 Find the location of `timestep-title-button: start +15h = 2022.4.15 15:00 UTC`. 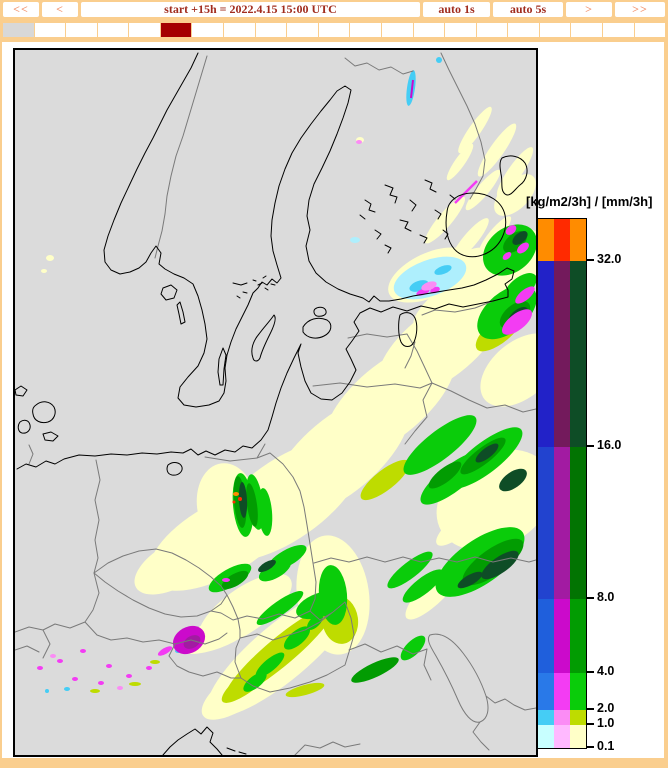

timestep-title-button: start +15h = 2022.4.15 15:00 UTC is located at coordinates (250, 9).